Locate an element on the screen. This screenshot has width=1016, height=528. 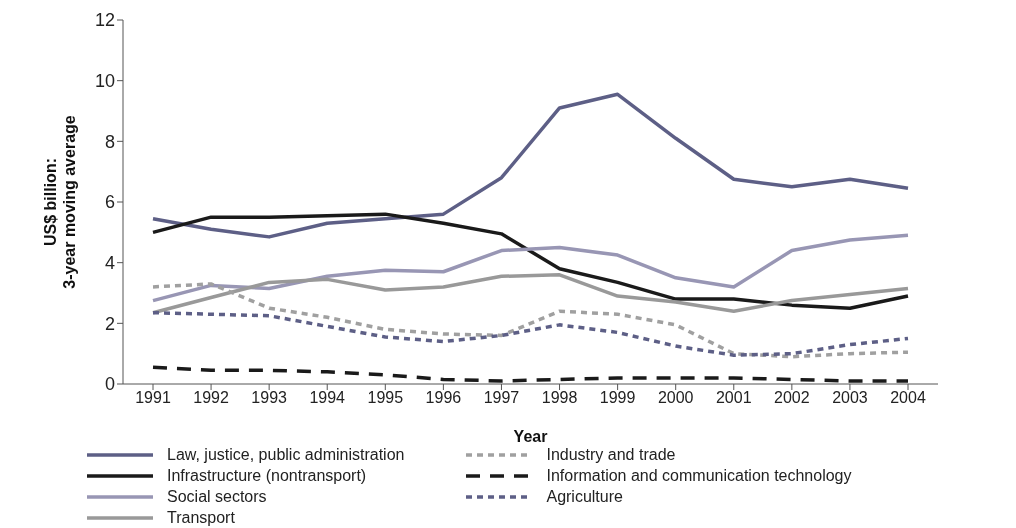
x-tick-label: 2002 is located at coordinates (792, 398).